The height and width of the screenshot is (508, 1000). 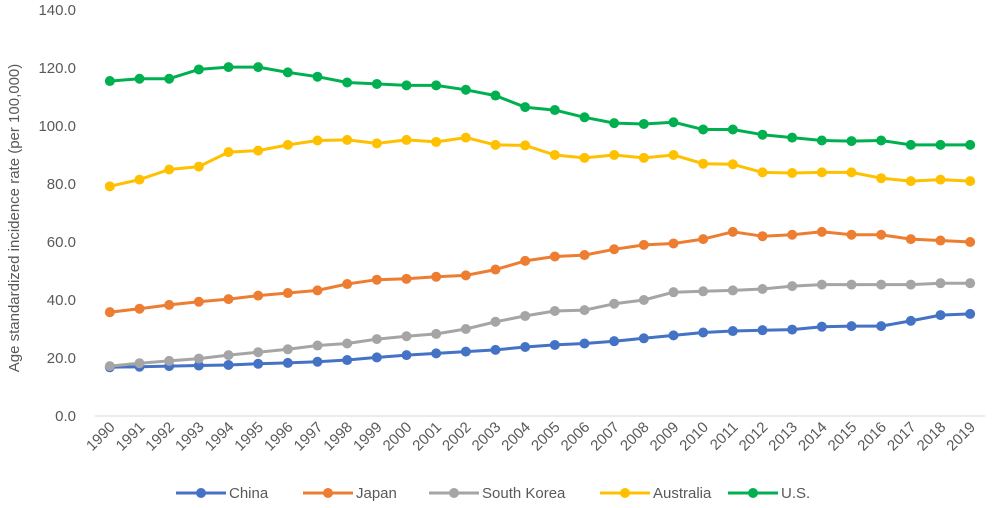 I want to click on series-line-u-s, so click(x=540, y=106).